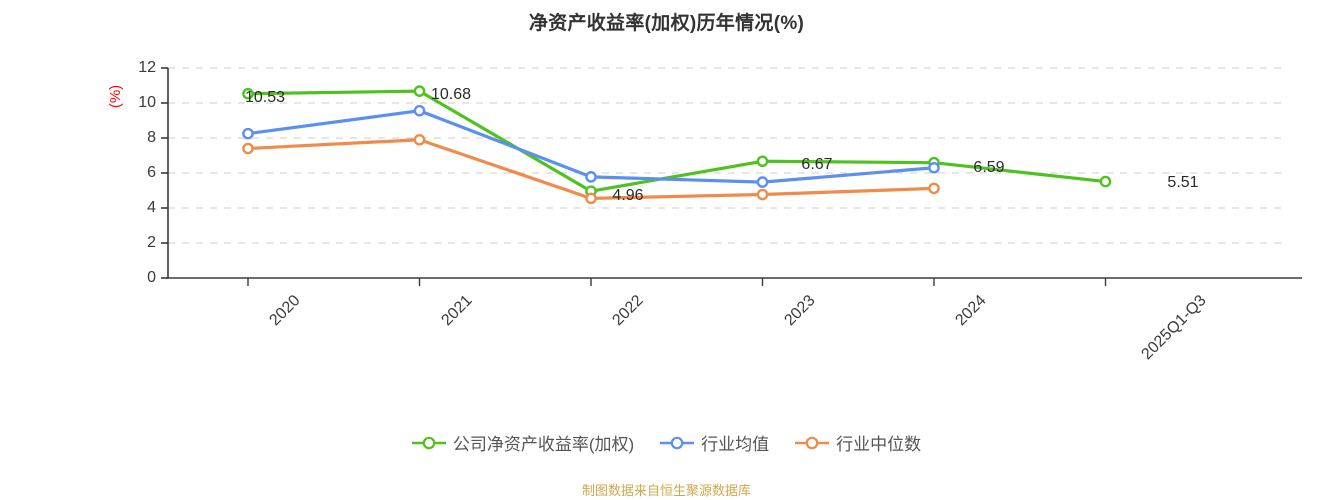 The width and height of the screenshot is (1333, 500). Describe the element at coordinates (151, 137) in the screenshot. I see `y-axis-tick-label: 8` at that location.